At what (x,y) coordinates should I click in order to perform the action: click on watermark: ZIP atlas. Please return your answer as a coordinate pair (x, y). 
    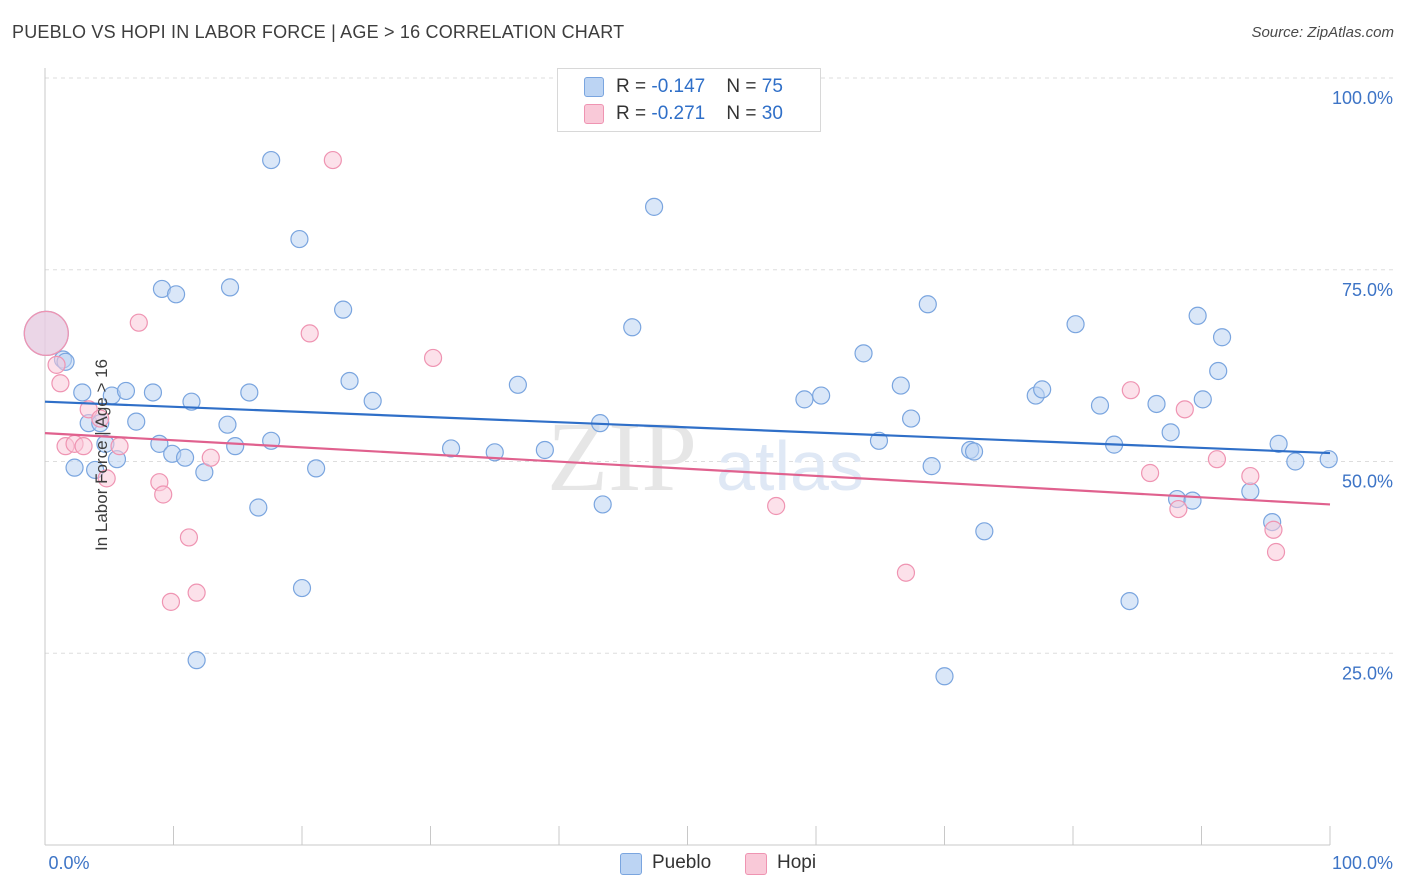
    Looking at the image, I should click on (705, 456).